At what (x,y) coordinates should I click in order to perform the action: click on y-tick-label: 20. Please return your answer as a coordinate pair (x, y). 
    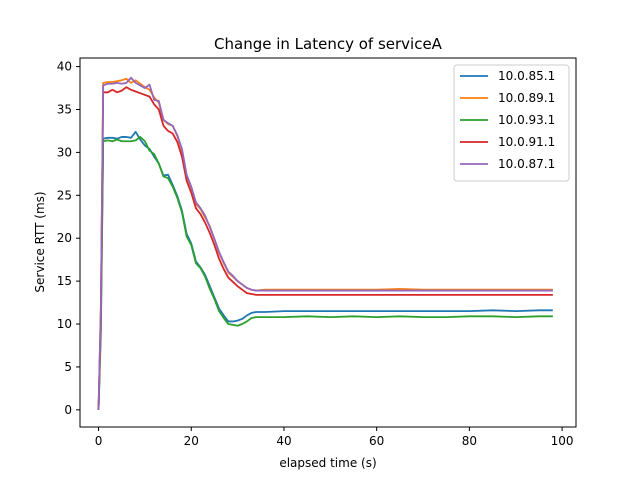
    Looking at the image, I should click on (64, 238).